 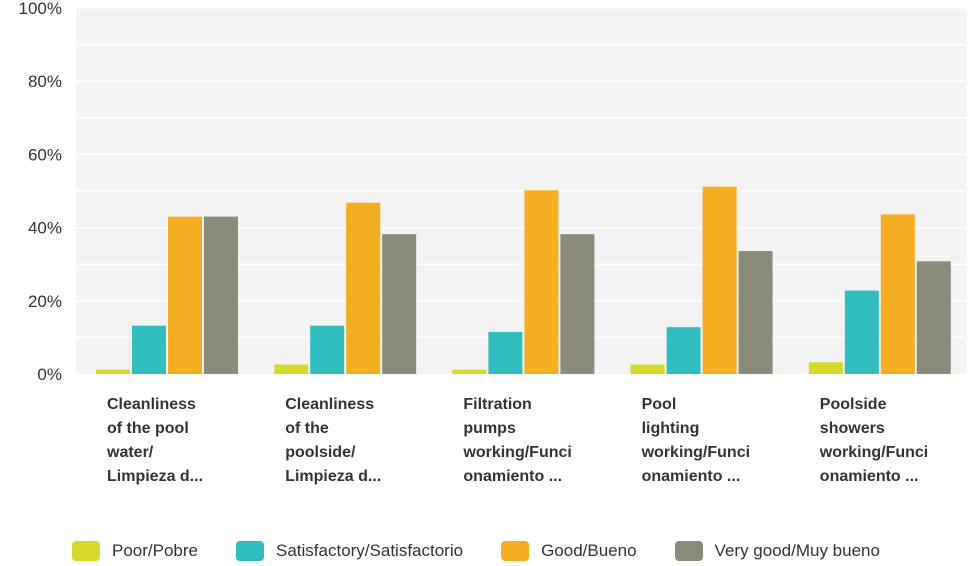 I want to click on x-tick-label-line: pumps, so click(x=489, y=428).